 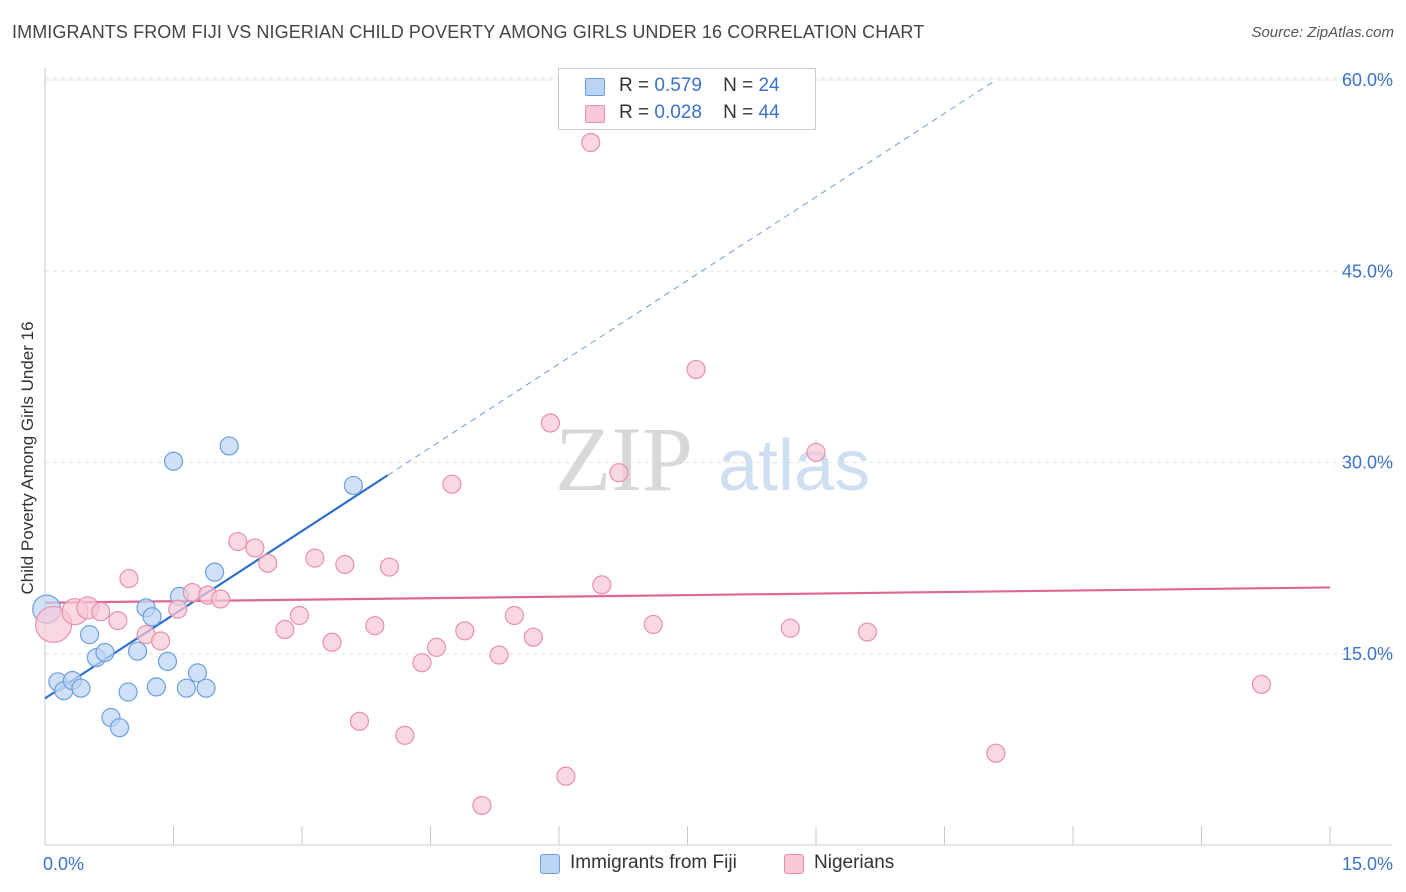 I want to click on legend-fiji-swatch, so click(x=550, y=864).